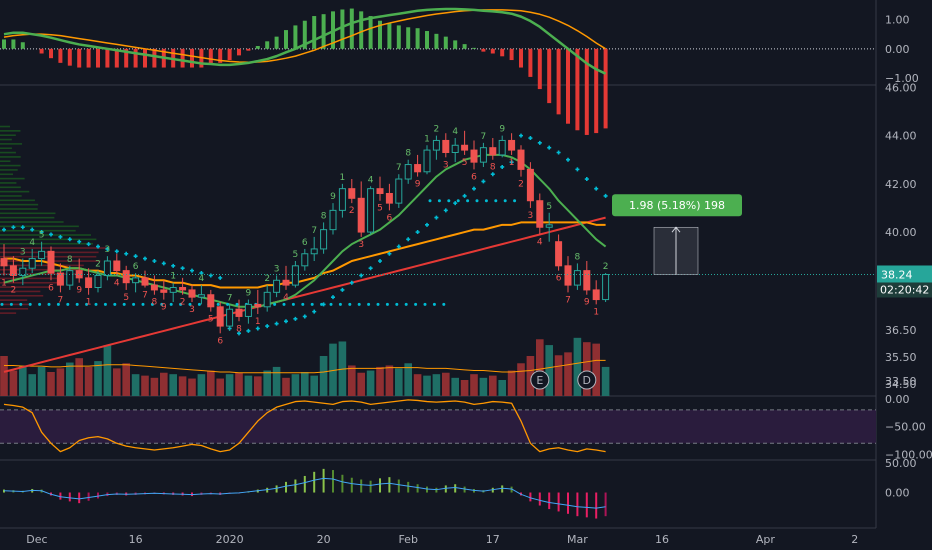  Describe the element at coordinates (540, 242) in the screenshot. I see `td-count: 4` at that location.